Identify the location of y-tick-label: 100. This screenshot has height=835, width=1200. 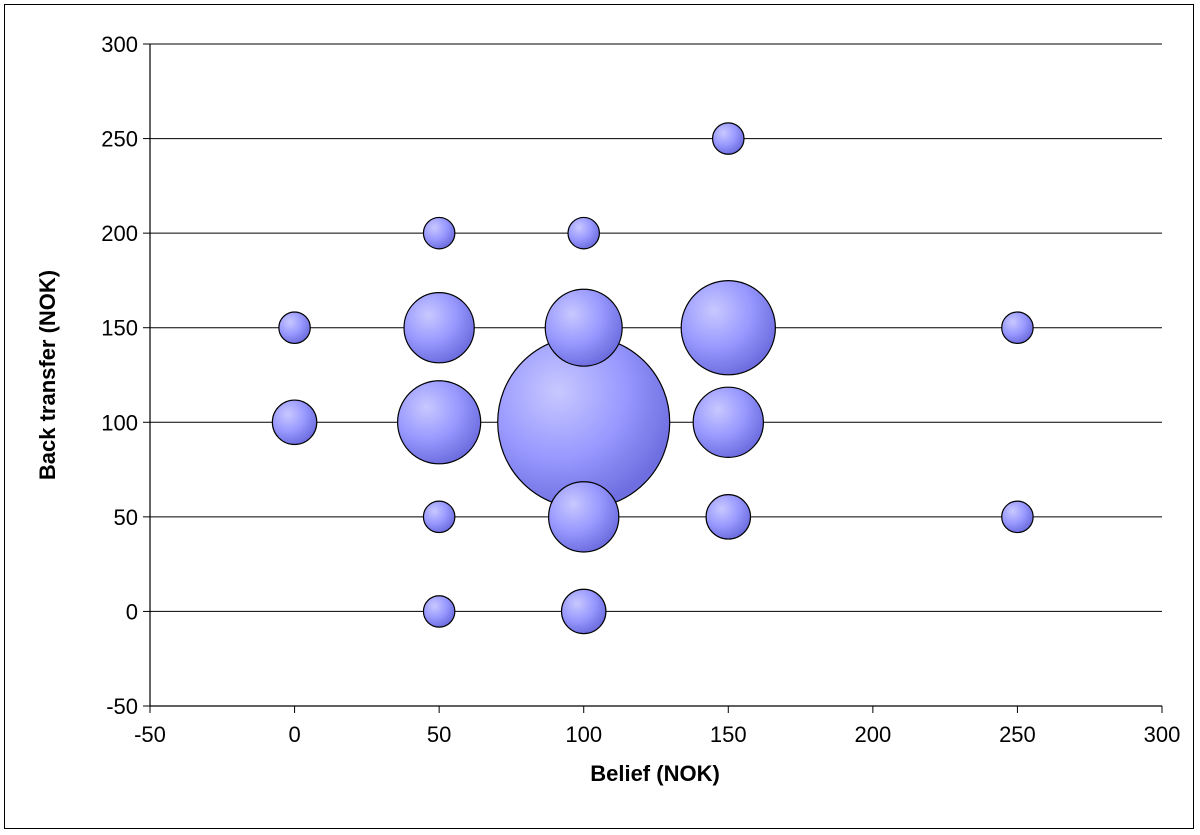
(119, 422).